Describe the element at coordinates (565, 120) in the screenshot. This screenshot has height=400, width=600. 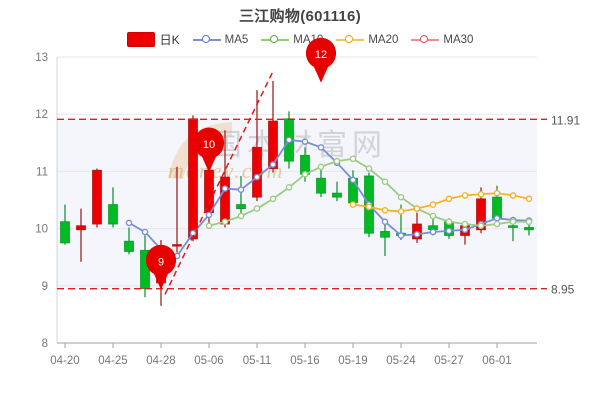
I see `reference-label-high: 11.91` at that location.